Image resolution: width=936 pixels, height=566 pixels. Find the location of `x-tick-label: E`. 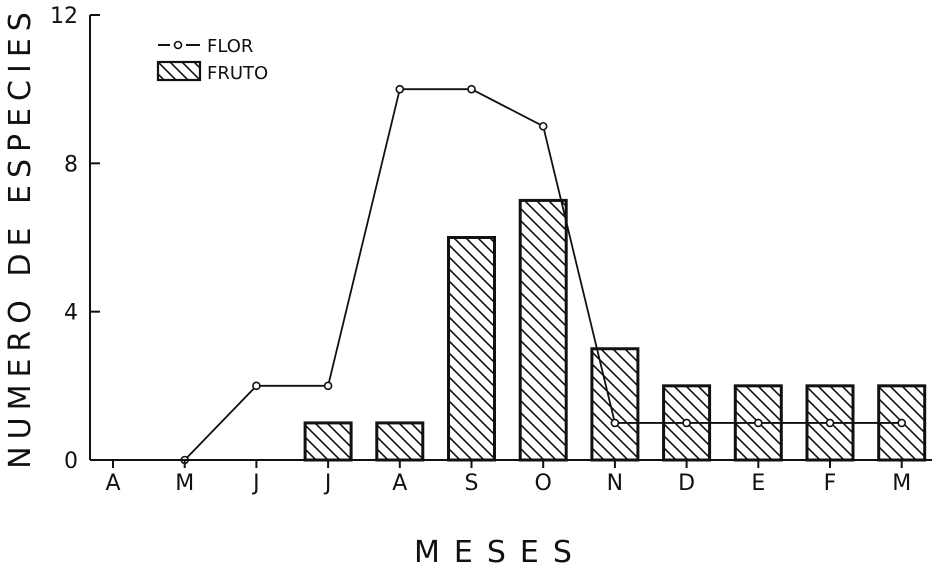

x-tick-label: E is located at coordinates (758, 483).